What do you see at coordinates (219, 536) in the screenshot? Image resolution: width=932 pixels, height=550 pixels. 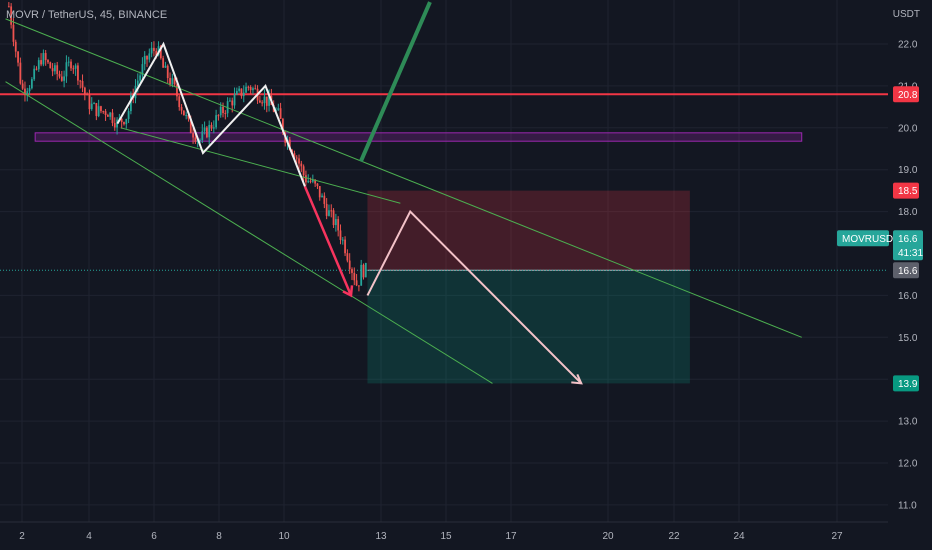 I see `x-tick-label: 8` at bounding box center [219, 536].